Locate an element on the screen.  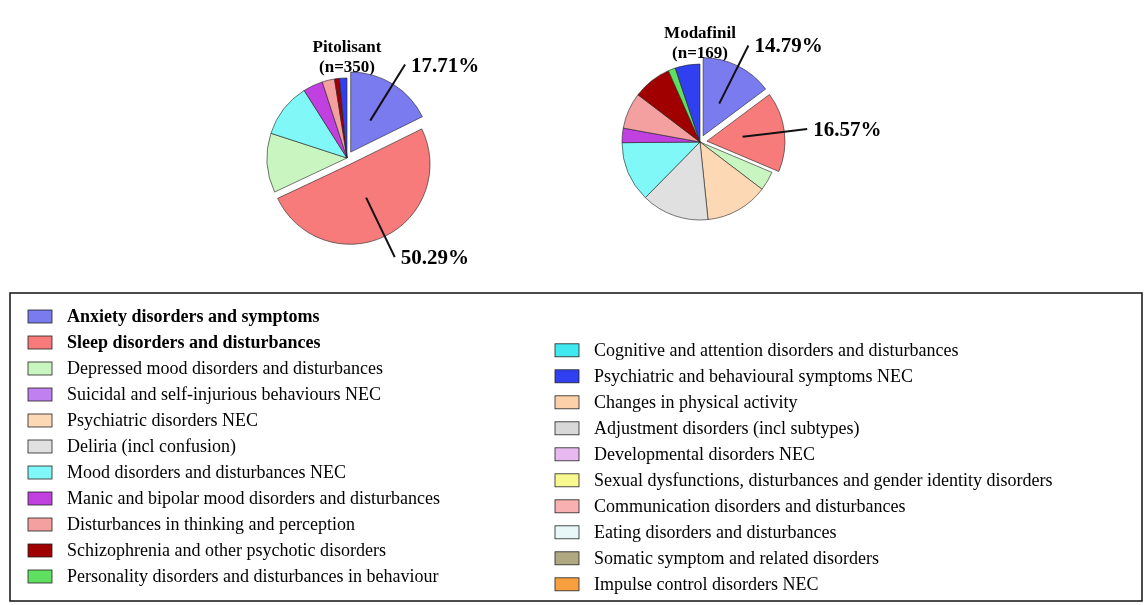
legend-label: Anxiety disorders and symptoms is located at coordinates (193, 316).